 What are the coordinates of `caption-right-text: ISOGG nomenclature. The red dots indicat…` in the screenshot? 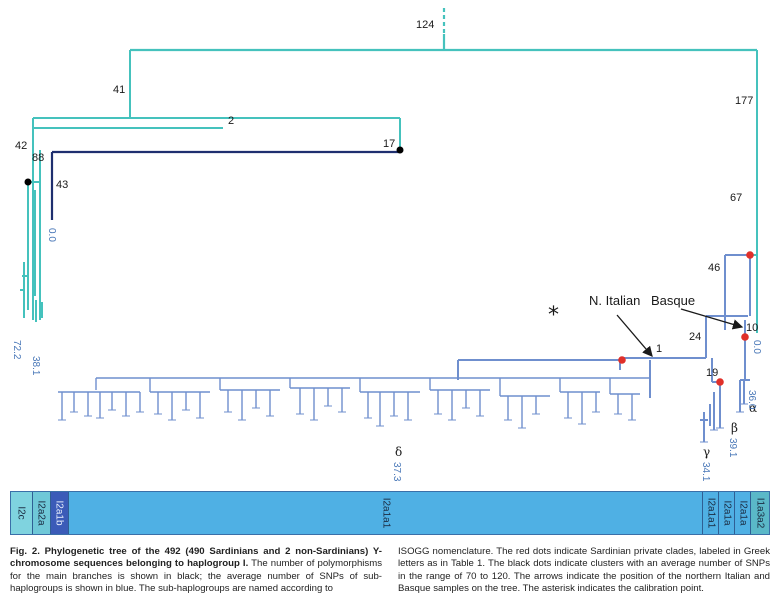 It's located at (584, 570).